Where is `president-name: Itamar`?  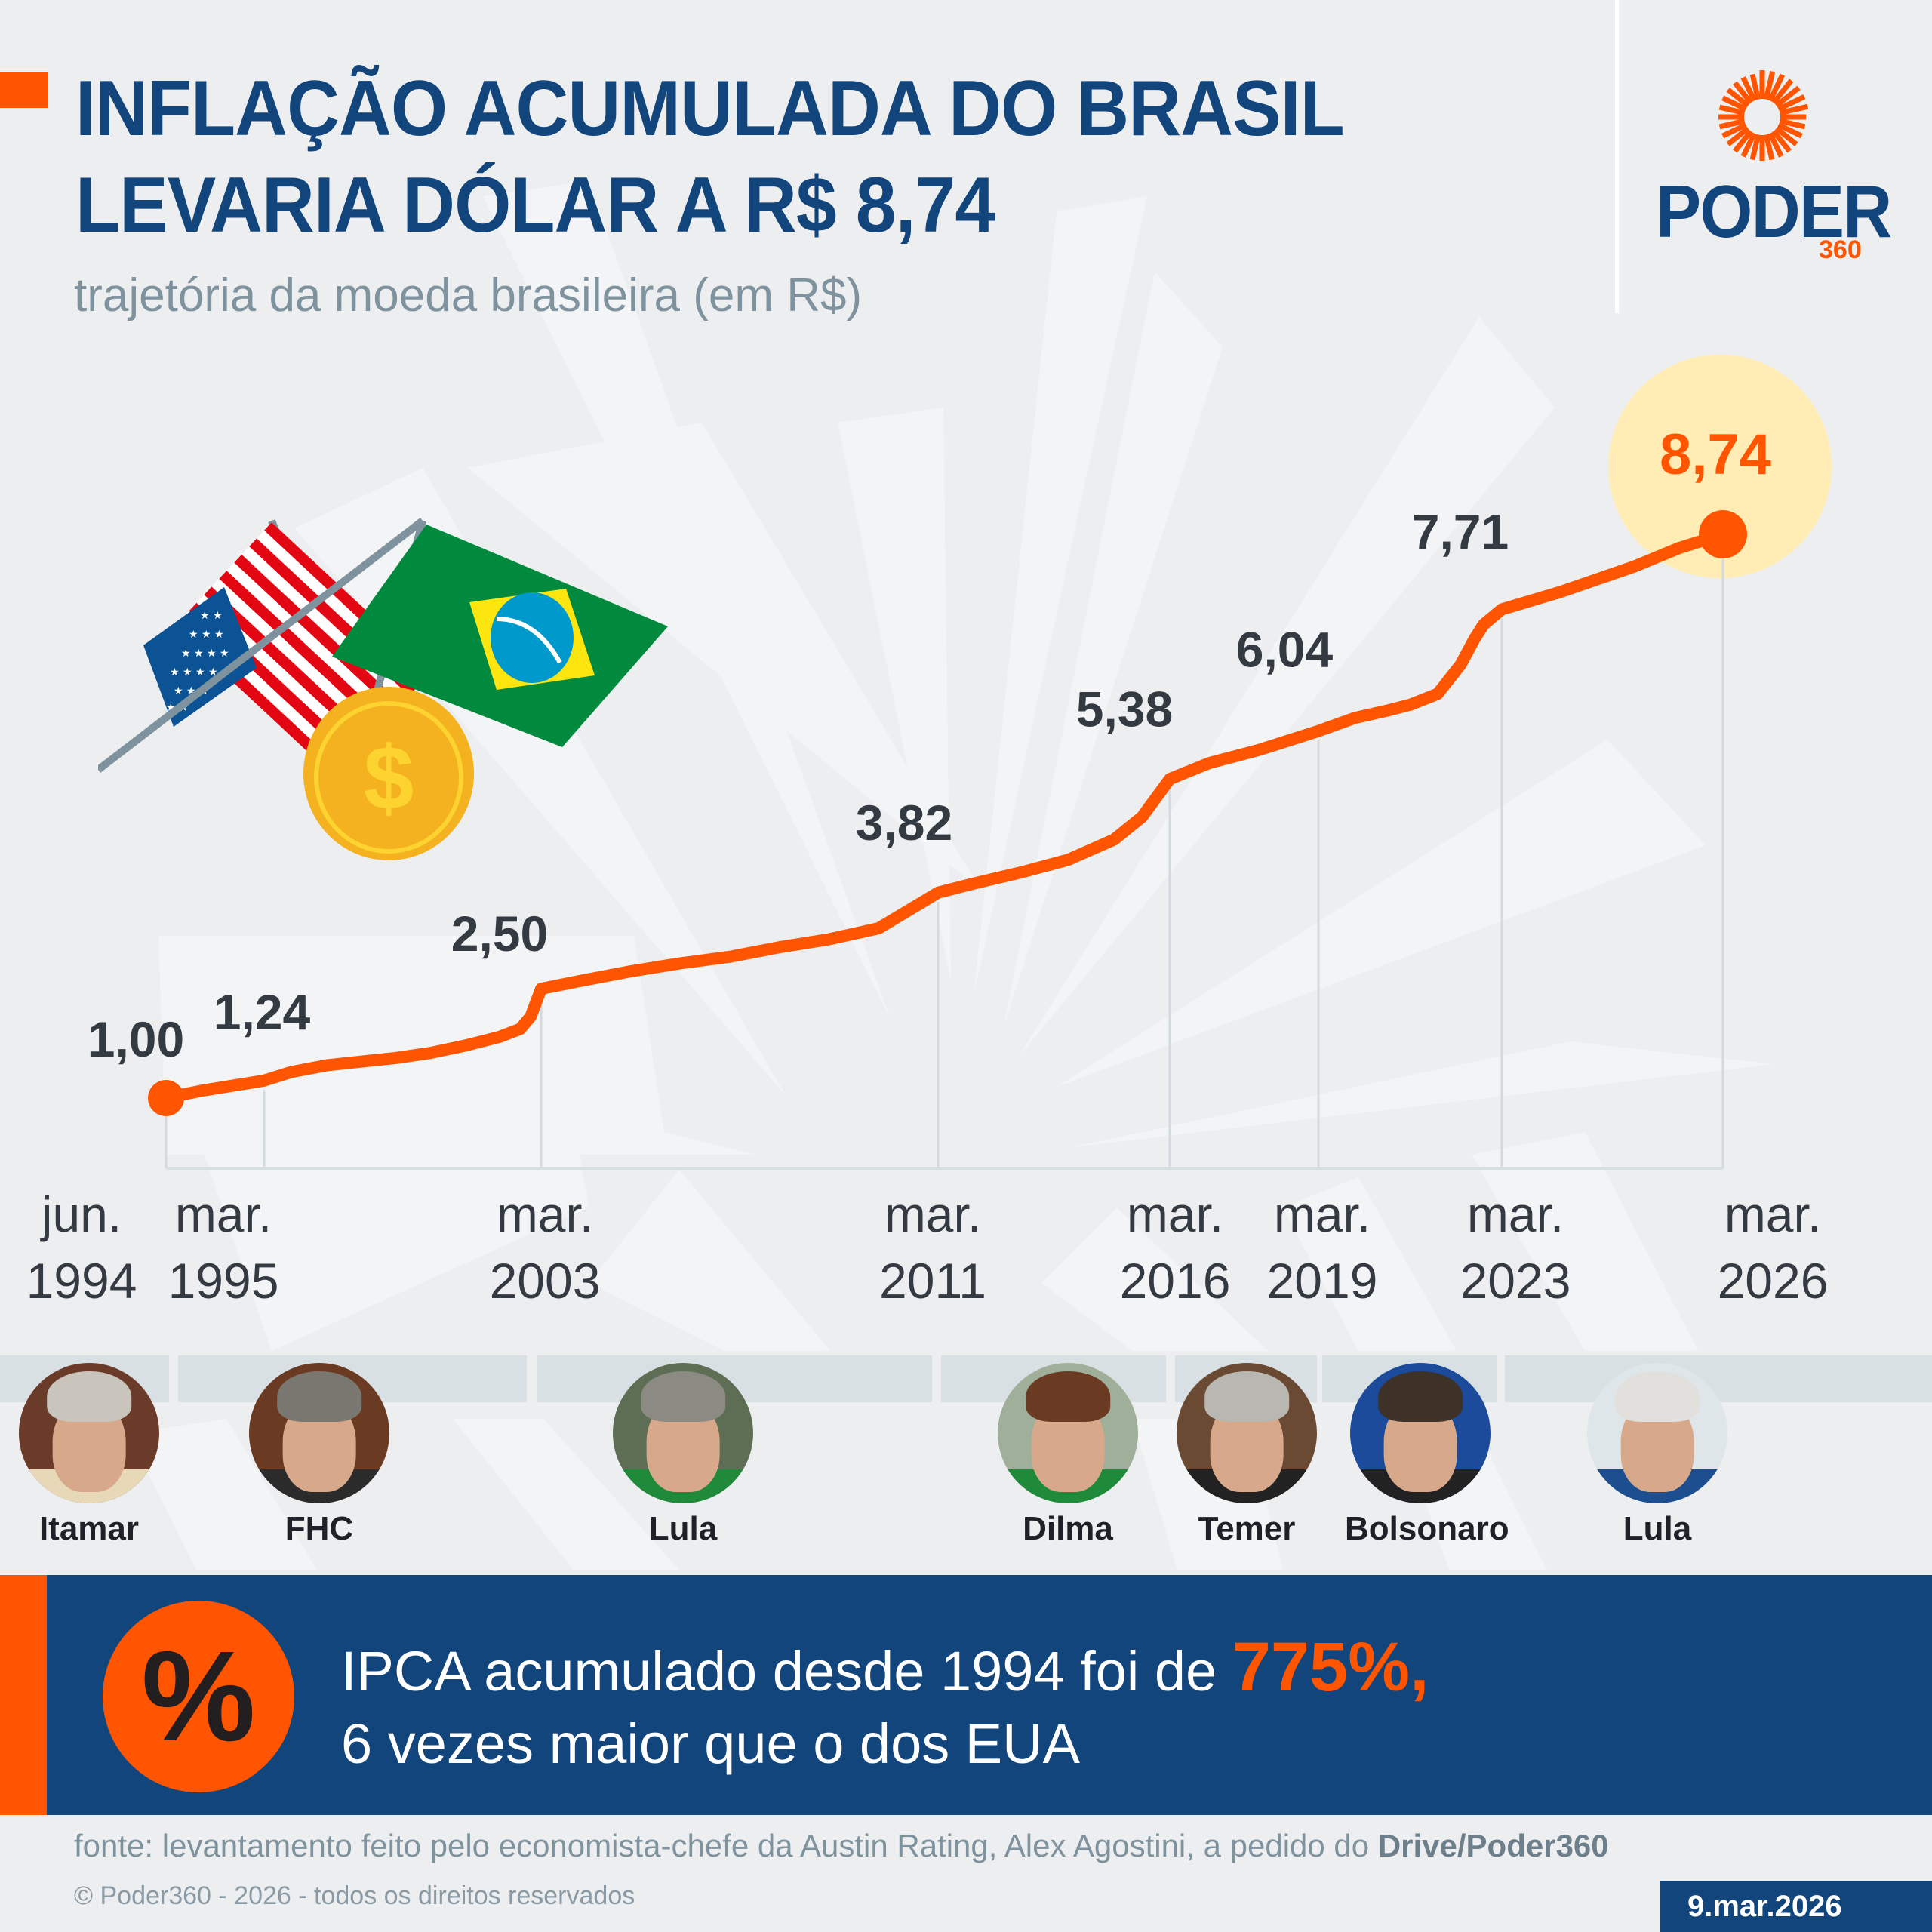 president-name: Itamar is located at coordinates (89, 1528).